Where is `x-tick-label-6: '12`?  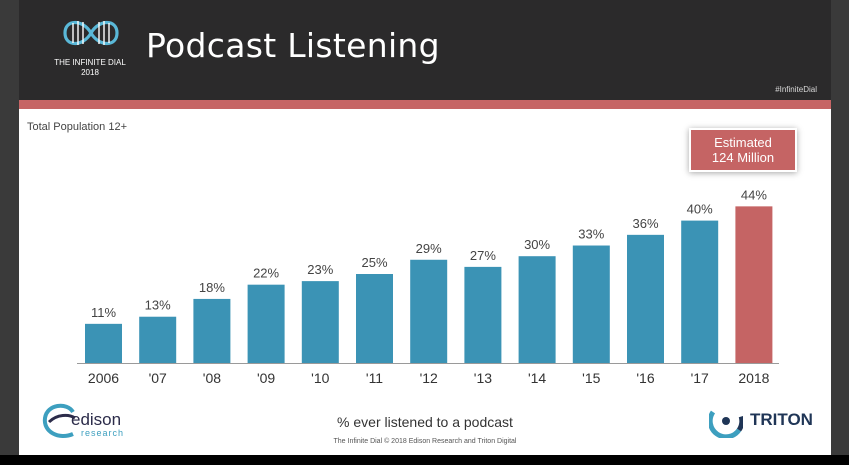
x-tick-label-6: '12 is located at coordinates (429, 378).